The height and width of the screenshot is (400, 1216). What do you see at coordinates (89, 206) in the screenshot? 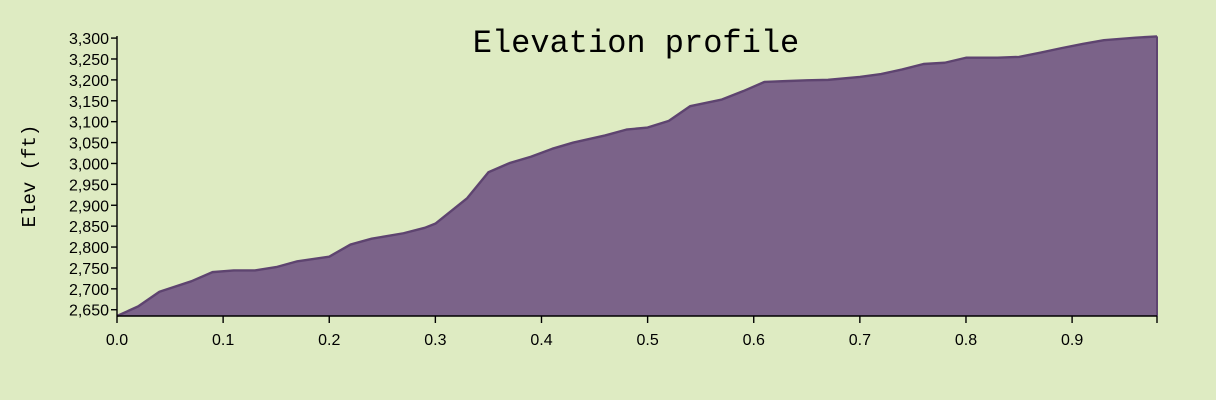
I see `y-tick-label: 2,900` at bounding box center [89, 206].